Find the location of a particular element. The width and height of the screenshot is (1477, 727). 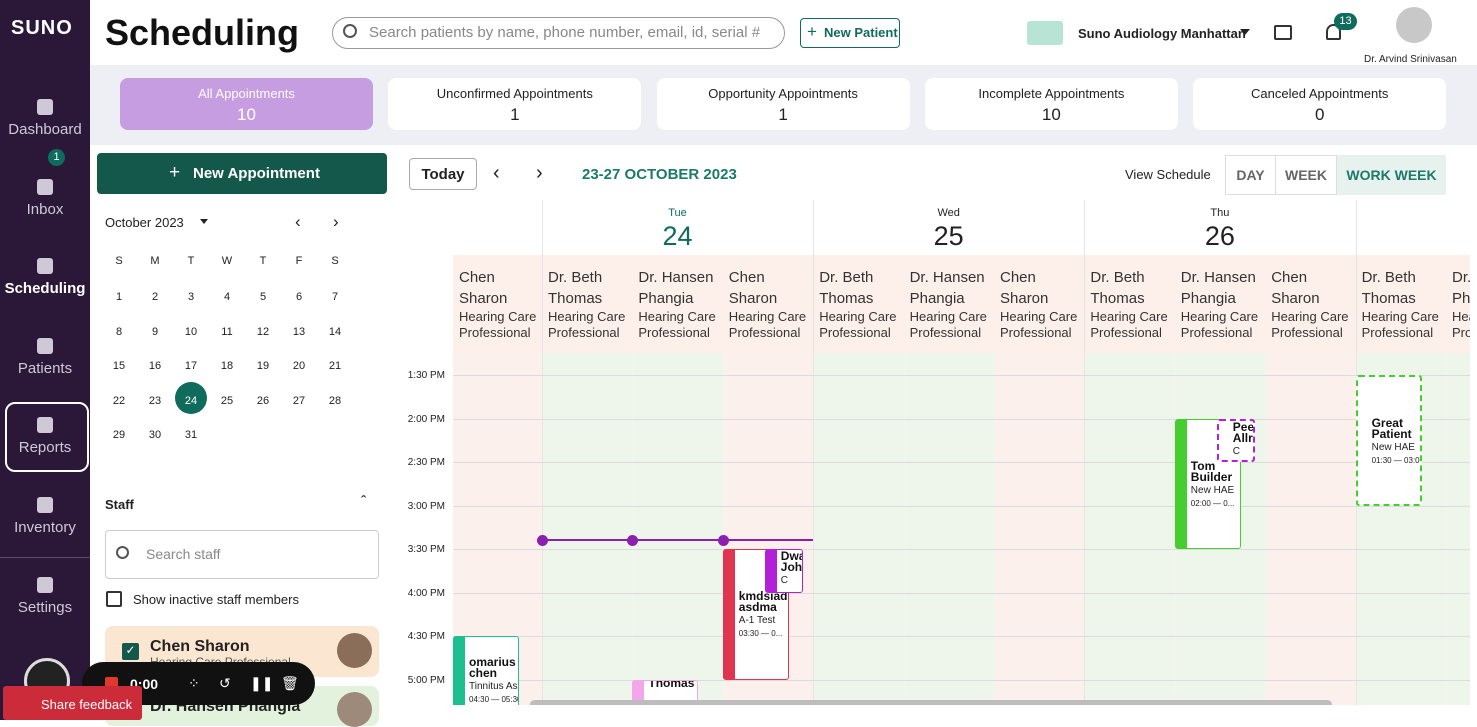

prev-week: ‹ is located at coordinates (496, 173).